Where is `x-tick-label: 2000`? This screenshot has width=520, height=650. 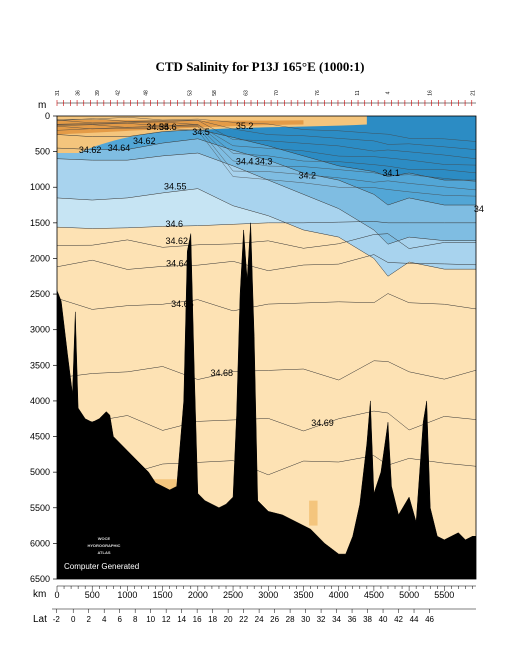
x-tick-label: 2000 is located at coordinates (198, 595).